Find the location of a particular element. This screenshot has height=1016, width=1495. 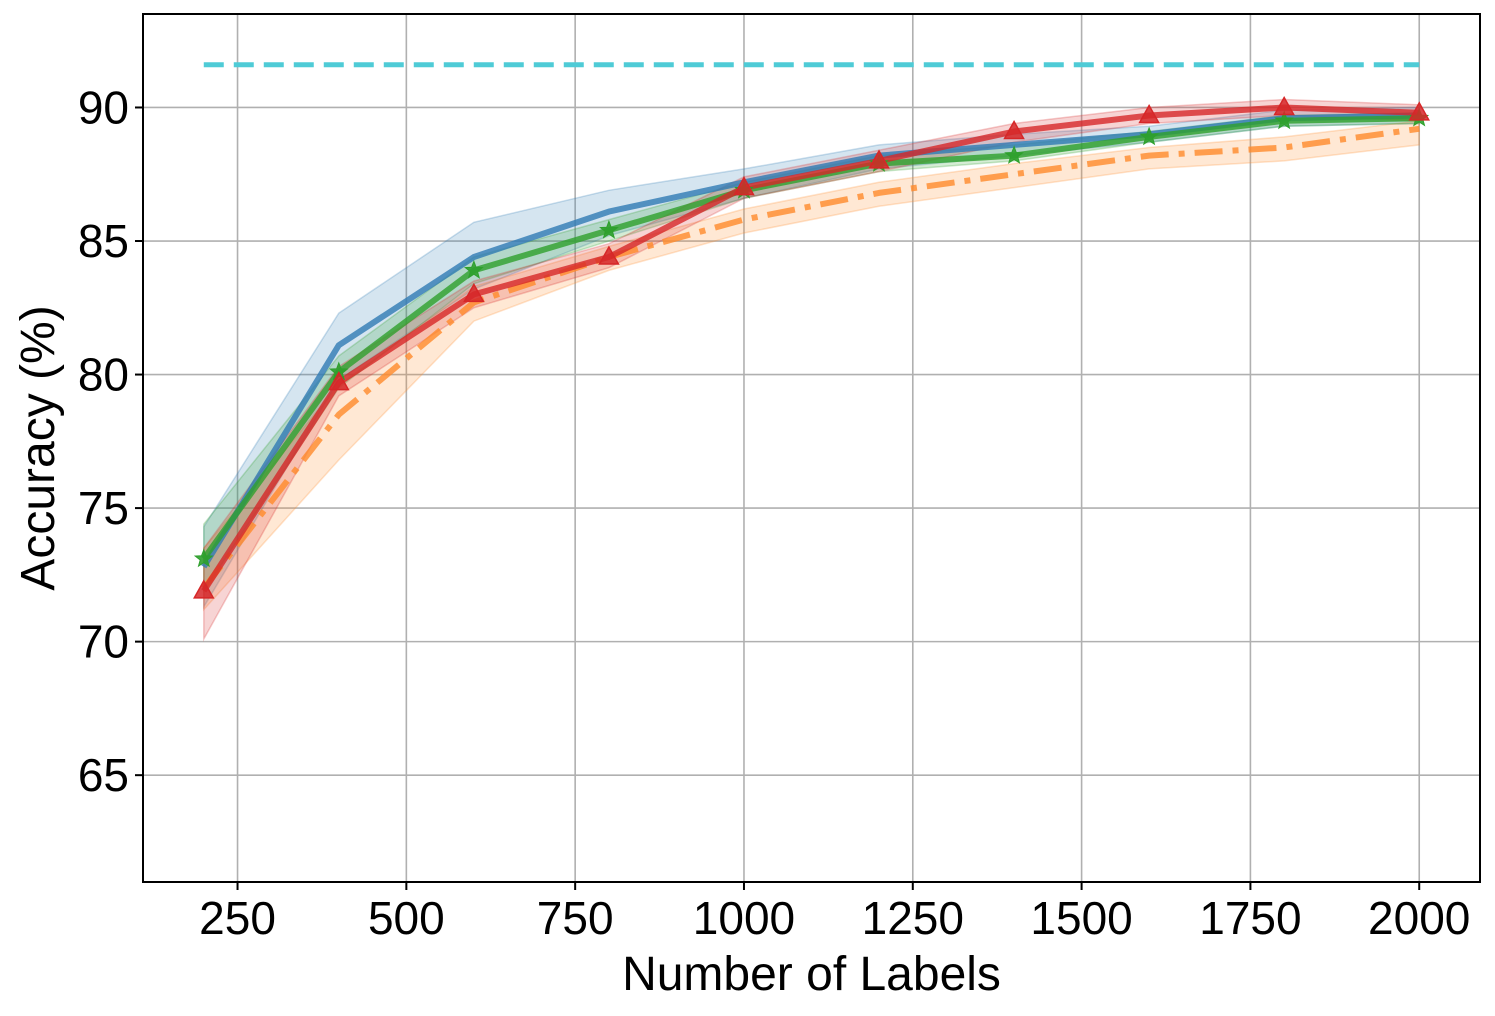

x-tick-label: 500 is located at coordinates (406, 918).